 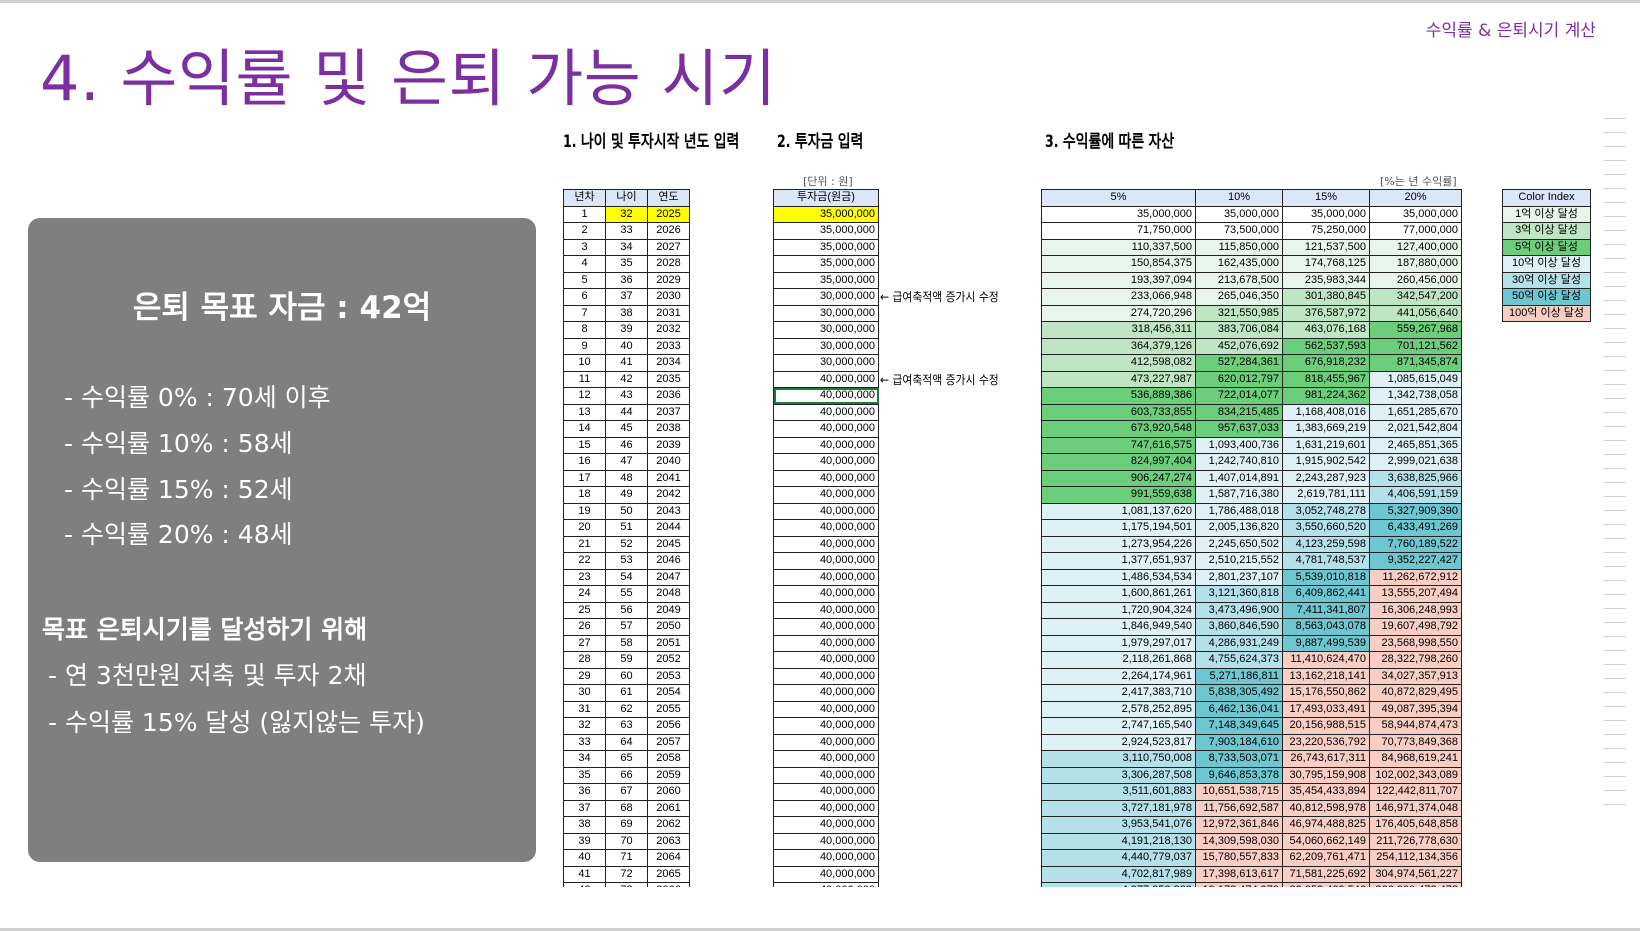 I want to click on year-cell: 2033, so click(x=668, y=346).